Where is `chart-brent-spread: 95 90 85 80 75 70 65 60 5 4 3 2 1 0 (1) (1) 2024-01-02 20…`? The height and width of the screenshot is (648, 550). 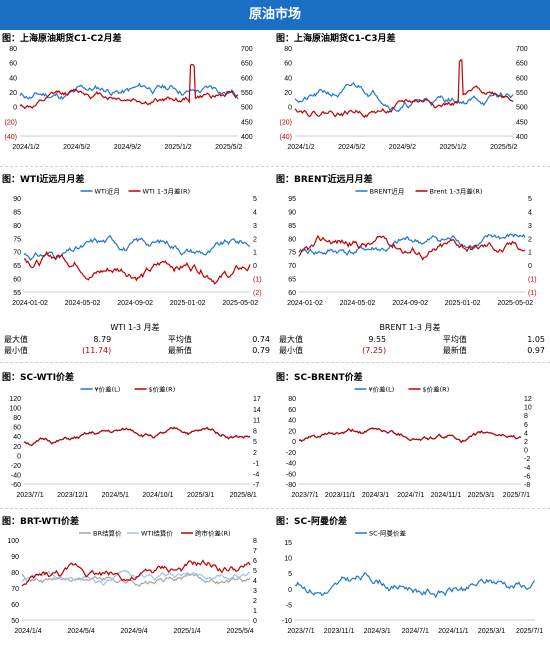
chart-brent-spread: 95 90 85 80 75 70 65 60 5 4 3 2 1 0 (1) (1) 2024-01-02 20… is located at coordinates (410, 247).